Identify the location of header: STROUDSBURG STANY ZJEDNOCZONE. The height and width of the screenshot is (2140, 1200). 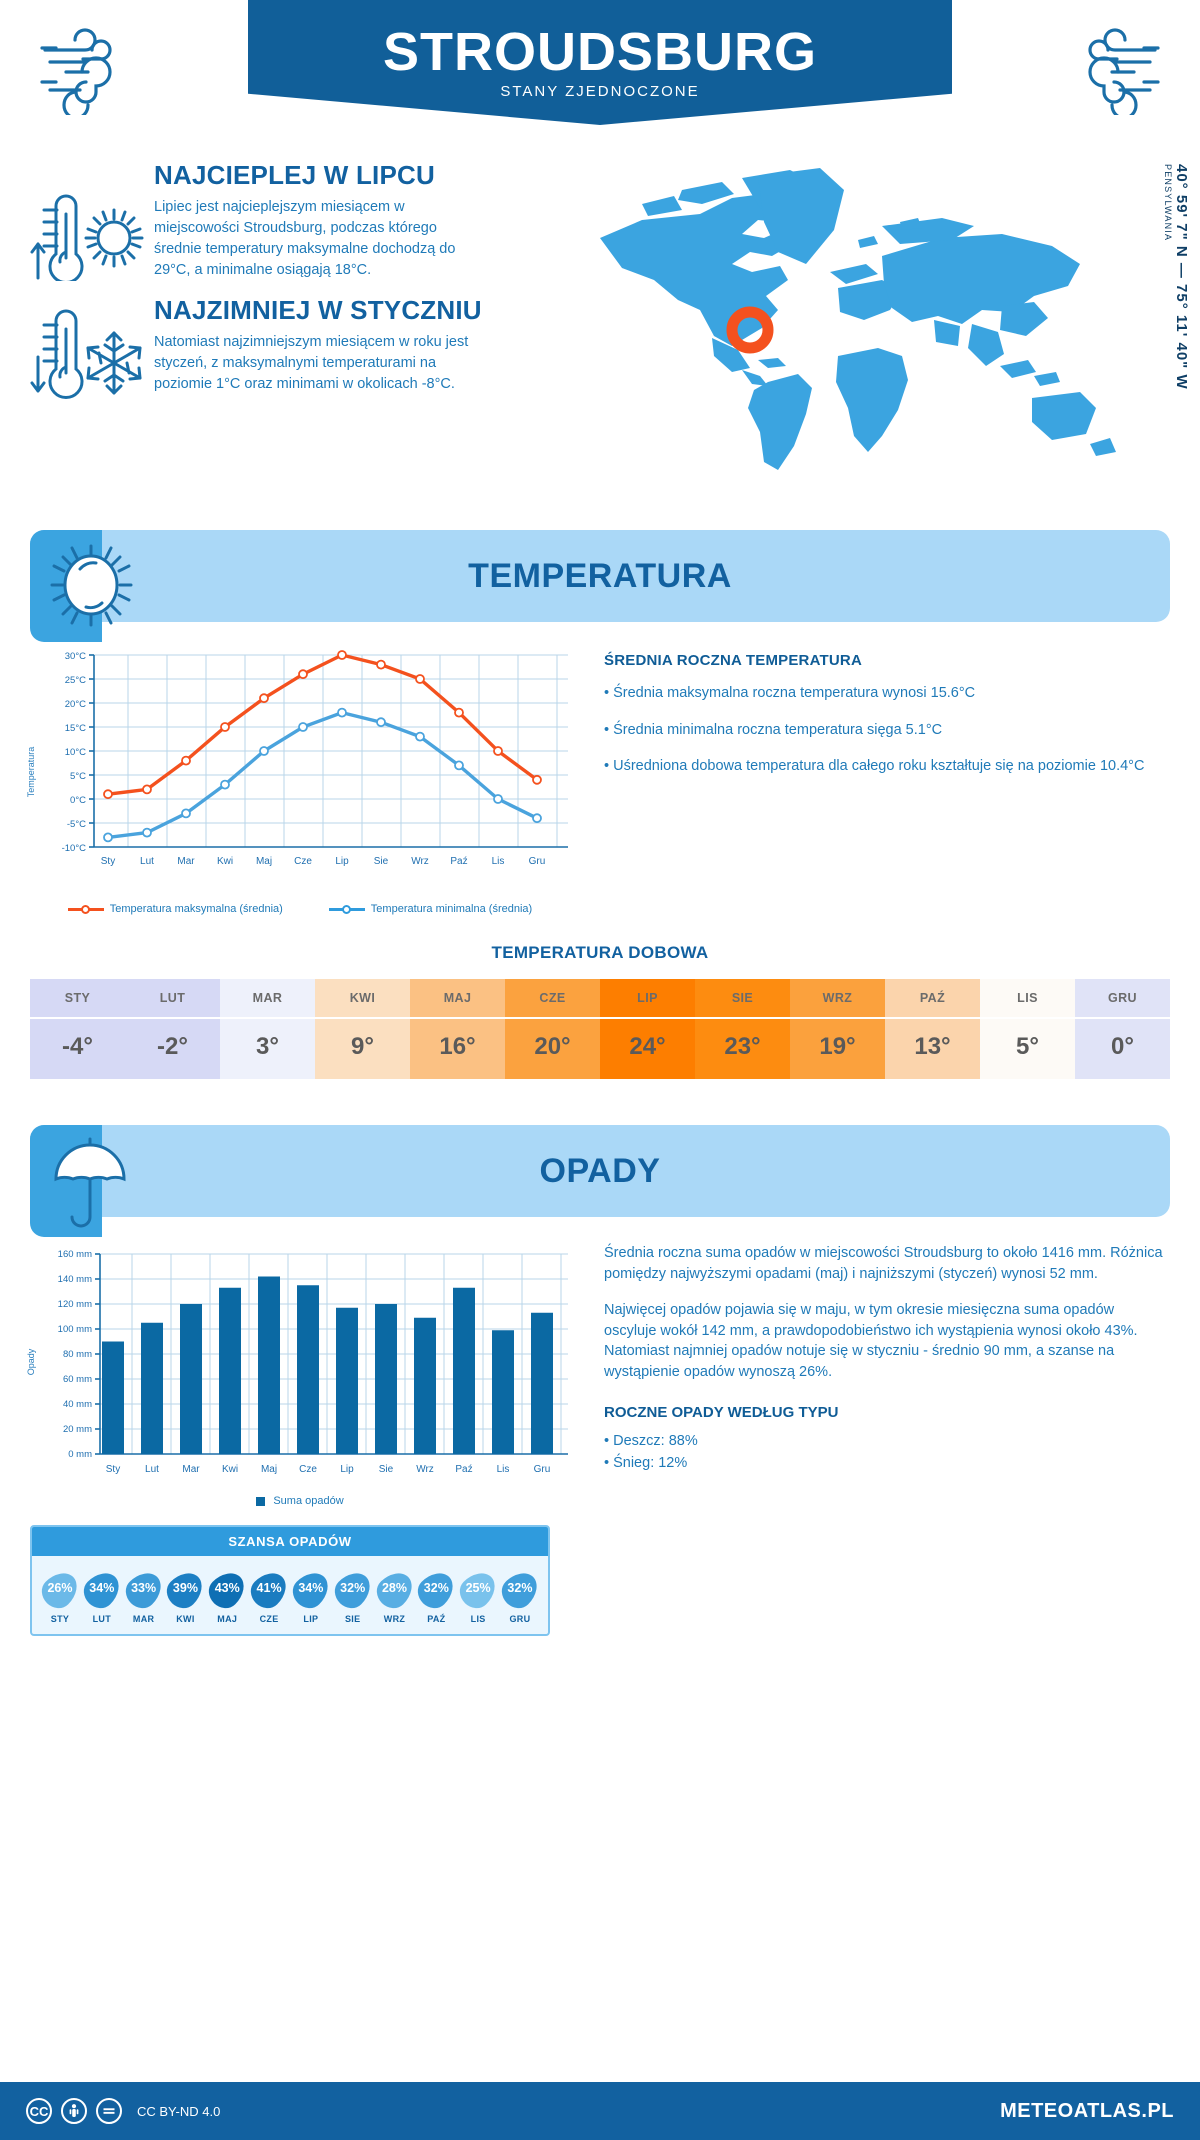
(600, 75).